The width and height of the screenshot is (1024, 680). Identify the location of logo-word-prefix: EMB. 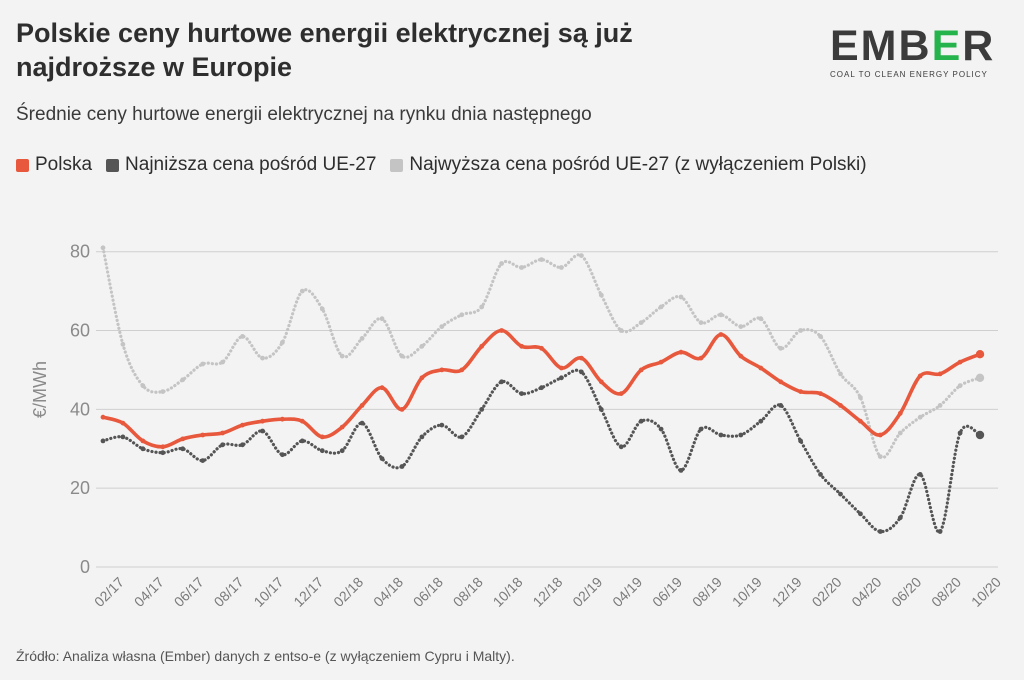
(881, 46).